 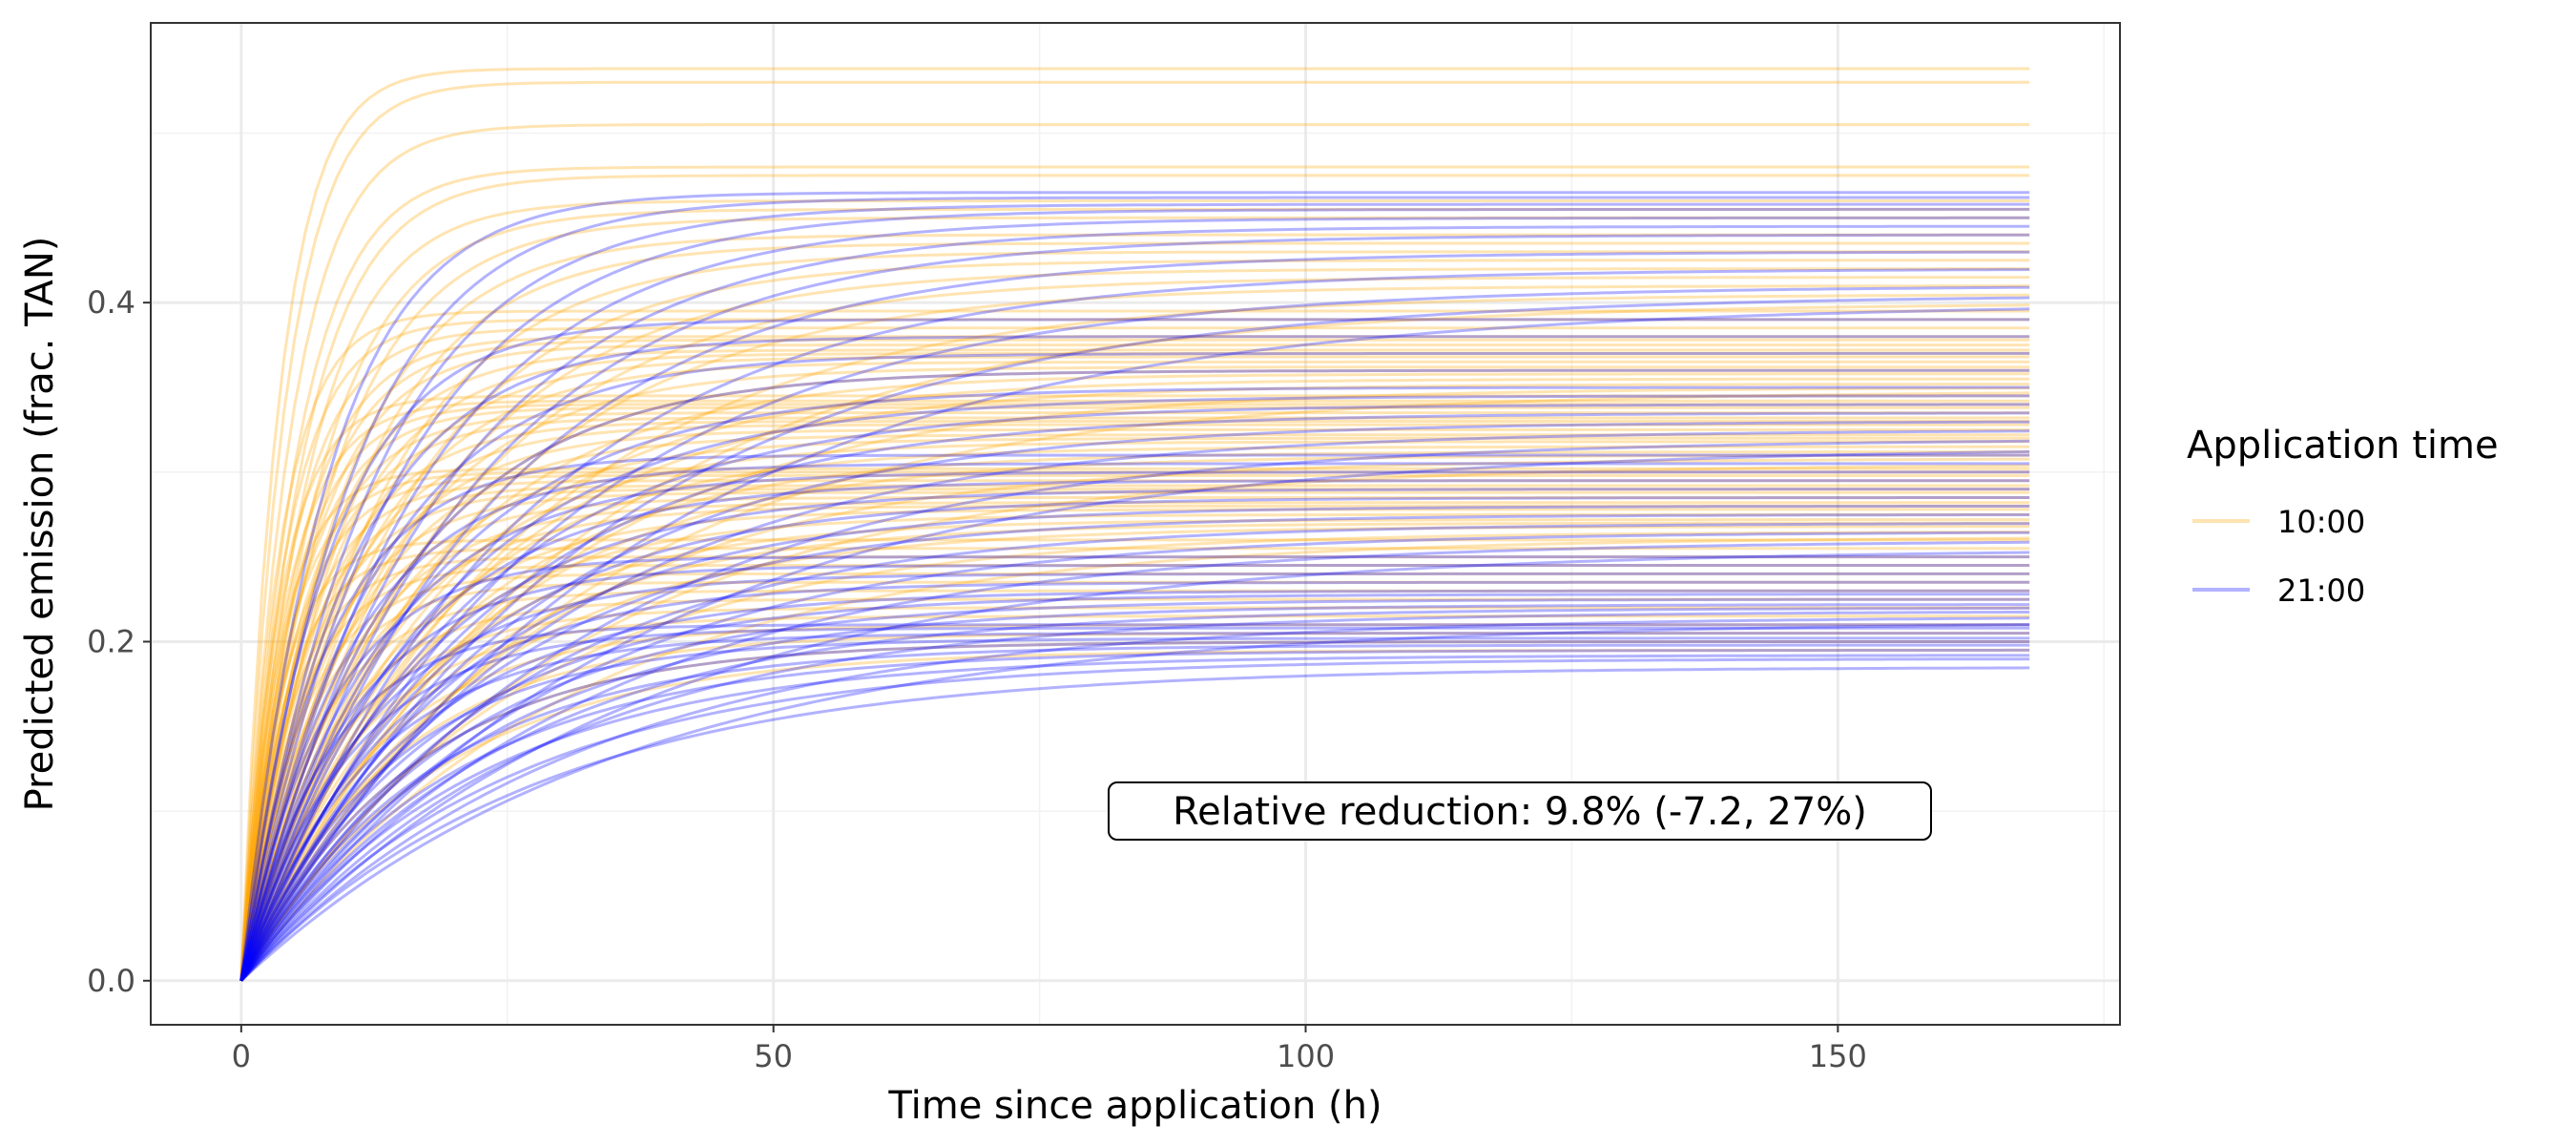 I want to click on x-tick-label: 0, so click(x=241, y=1056).